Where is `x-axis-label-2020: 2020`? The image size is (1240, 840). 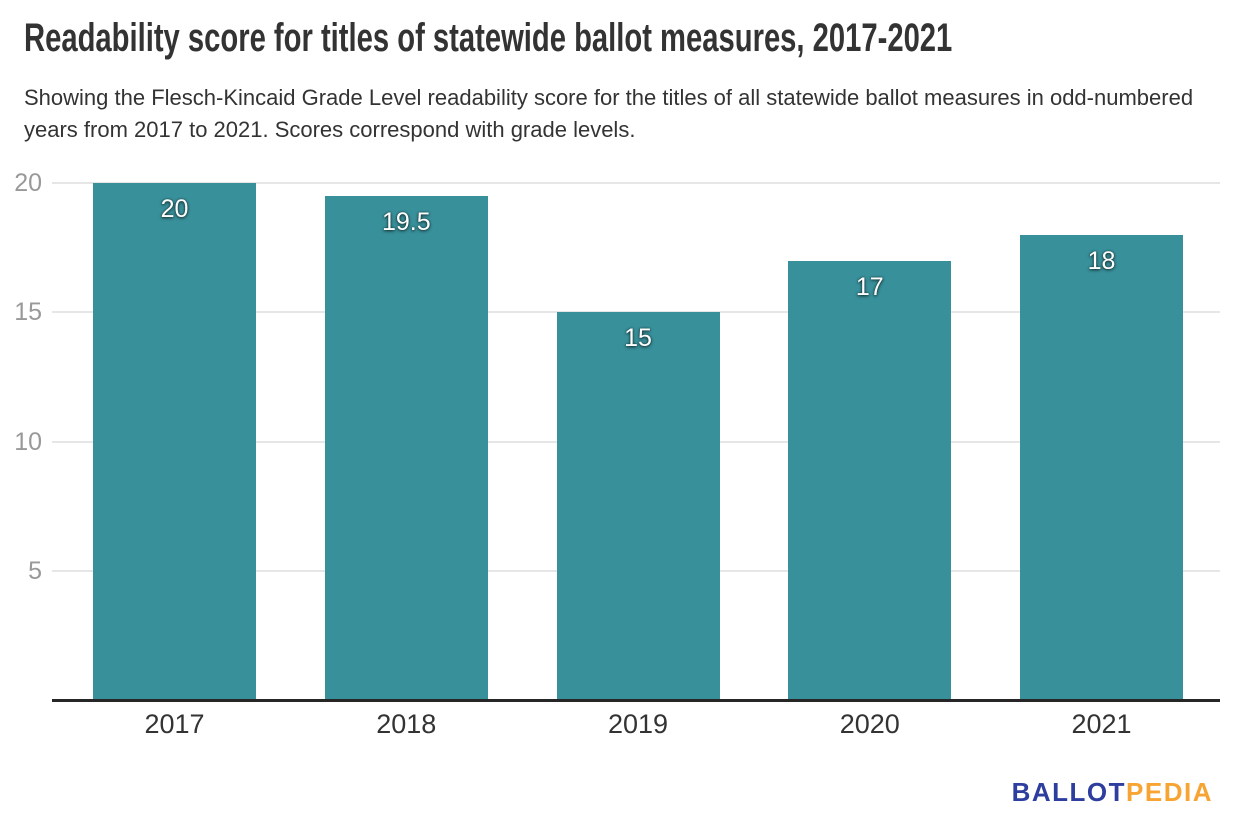 x-axis-label-2020: 2020 is located at coordinates (869, 724).